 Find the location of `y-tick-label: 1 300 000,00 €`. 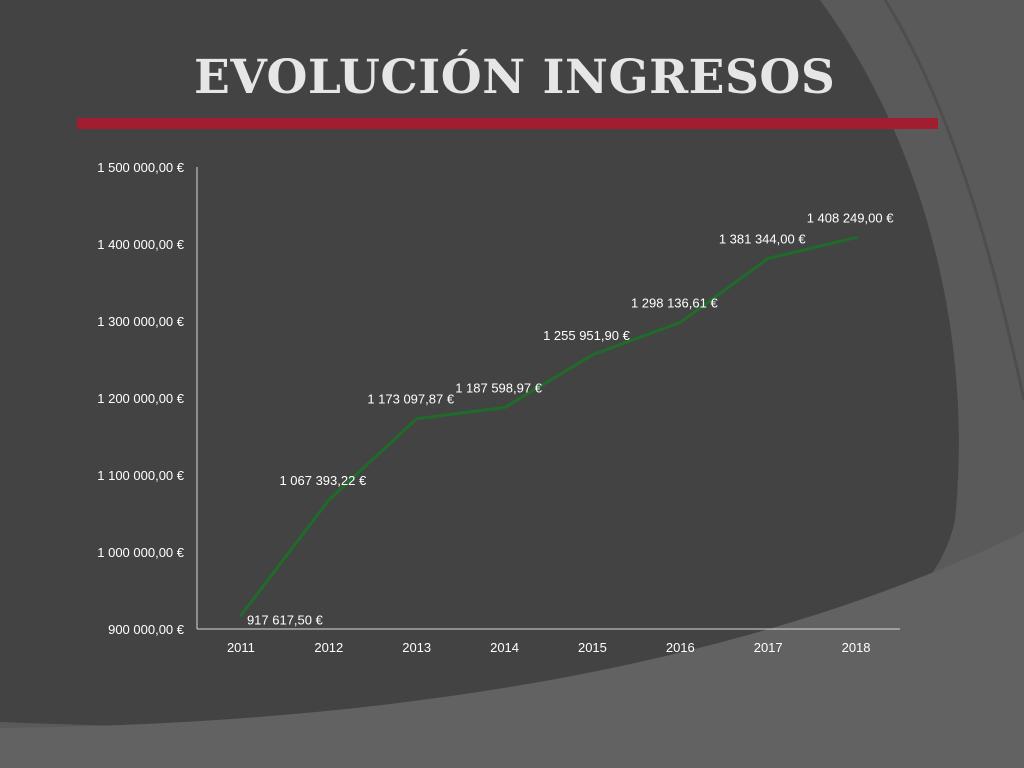

y-tick-label: 1 300 000,00 € is located at coordinates (141, 321).